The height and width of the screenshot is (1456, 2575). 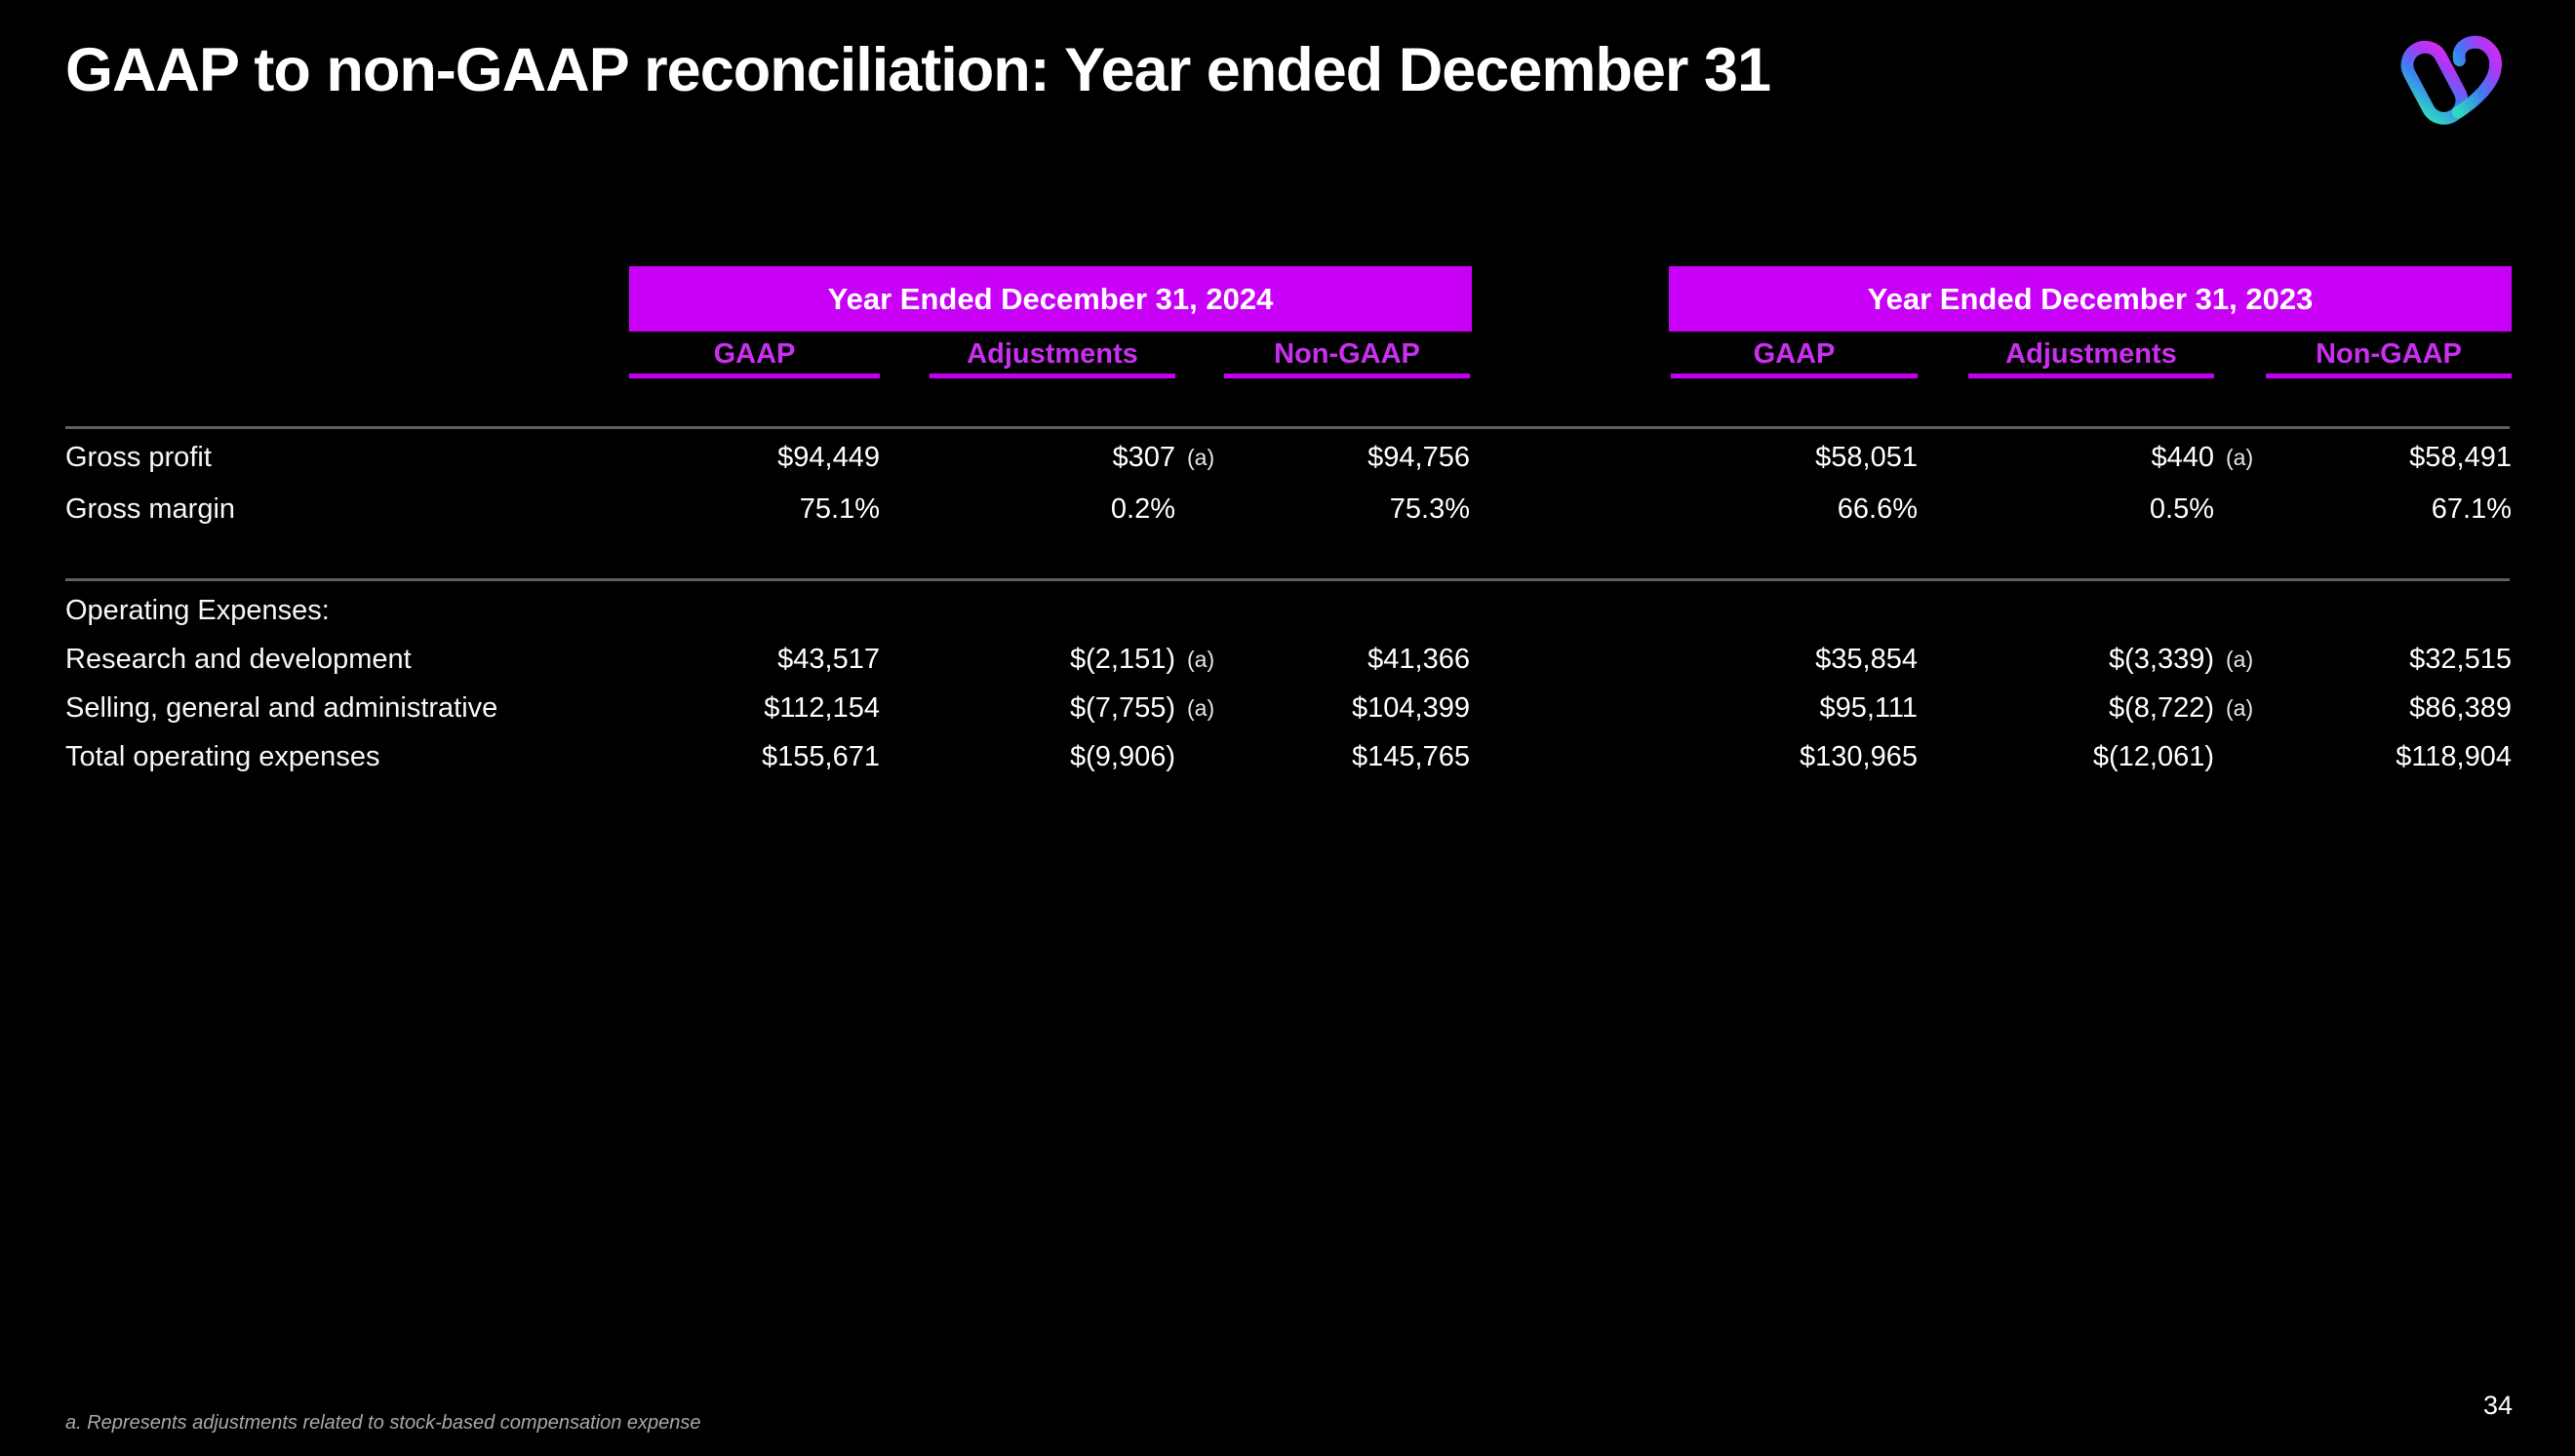 What do you see at coordinates (1287, 610) in the screenshot?
I see `table-row: Operating Expenses:` at bounding box center [1287, 610].